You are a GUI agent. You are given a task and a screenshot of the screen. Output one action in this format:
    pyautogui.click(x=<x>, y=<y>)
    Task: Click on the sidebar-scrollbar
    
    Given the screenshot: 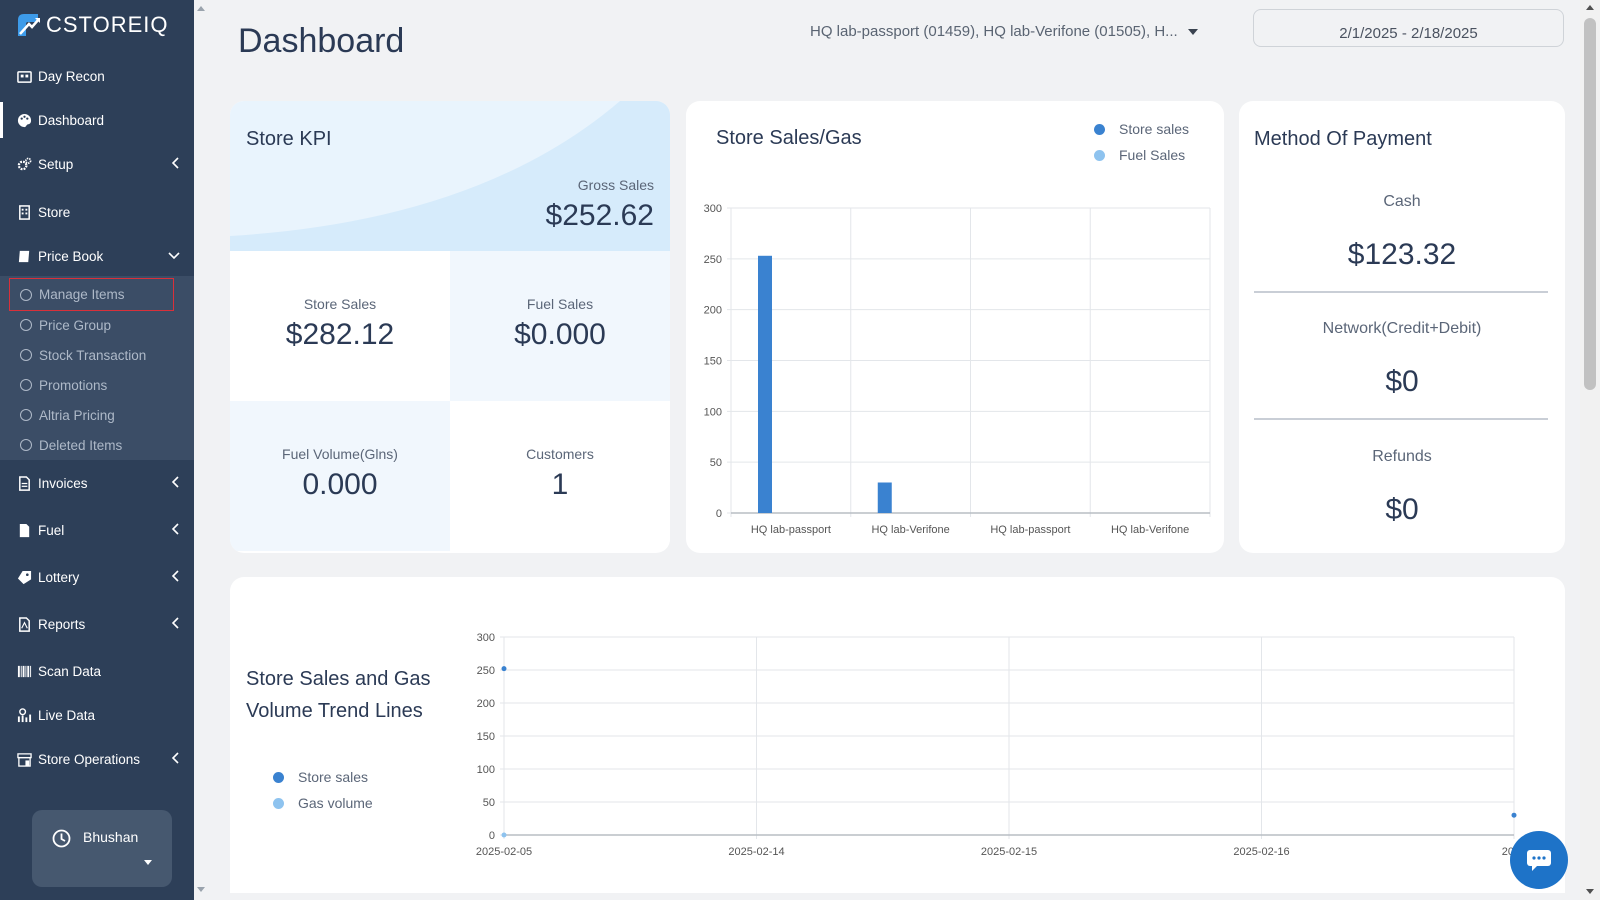 What is the action you would take?
    pyautogui.click(x=201, y=450)
    